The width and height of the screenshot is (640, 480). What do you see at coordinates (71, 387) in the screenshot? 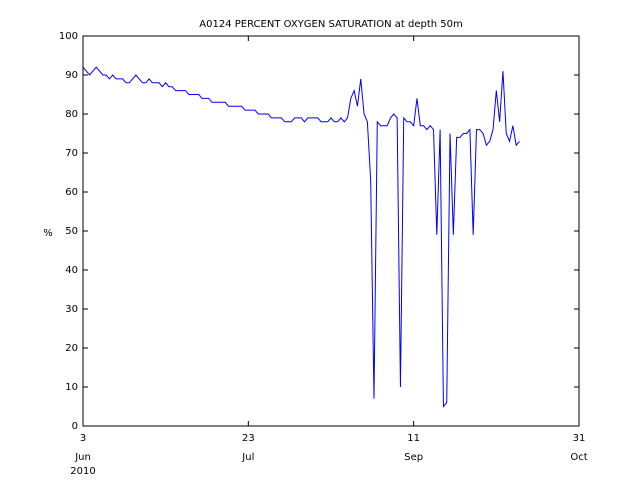
I see `y-tick-label: 10` at bounding box center [71, 387].